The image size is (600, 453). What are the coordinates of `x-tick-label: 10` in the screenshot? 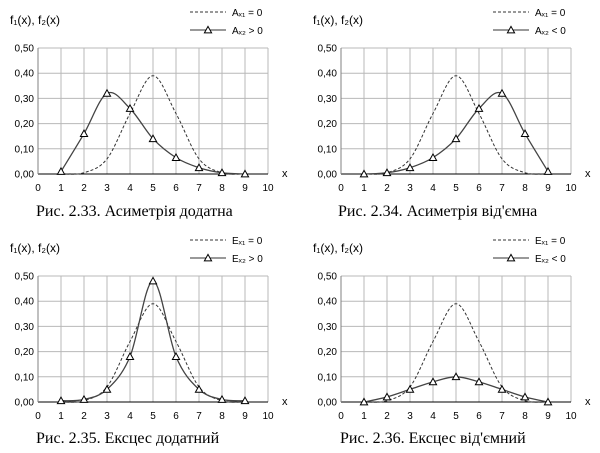 It's located at (268, 416).